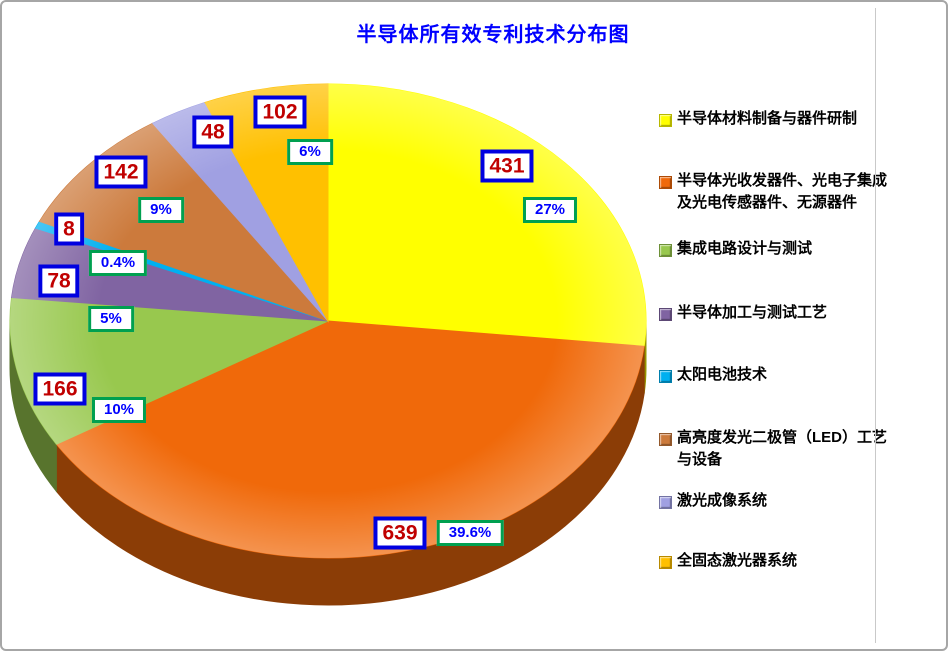 The image size is (948, 651). I want to click on legend-item-label: 集成电路设计与测试, so click(744, 249).